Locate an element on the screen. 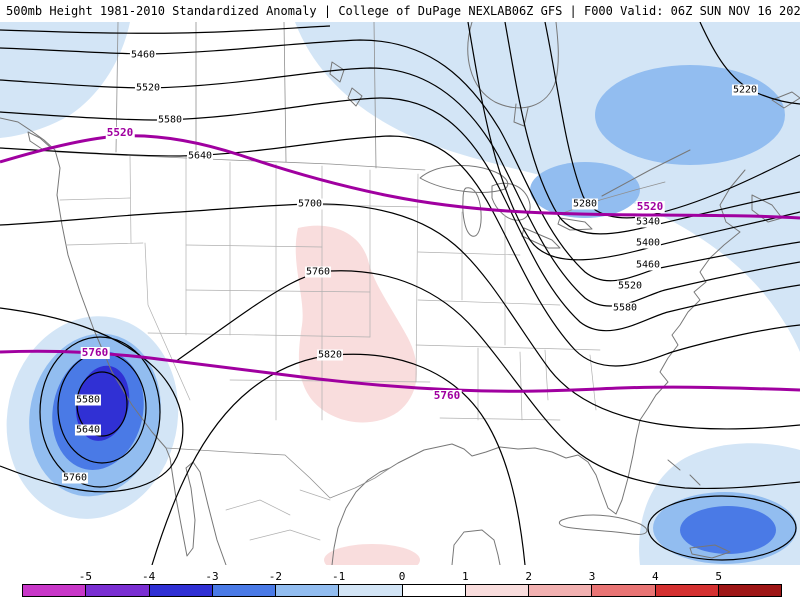  colorbar-segments is located at coordinates (402, 590).